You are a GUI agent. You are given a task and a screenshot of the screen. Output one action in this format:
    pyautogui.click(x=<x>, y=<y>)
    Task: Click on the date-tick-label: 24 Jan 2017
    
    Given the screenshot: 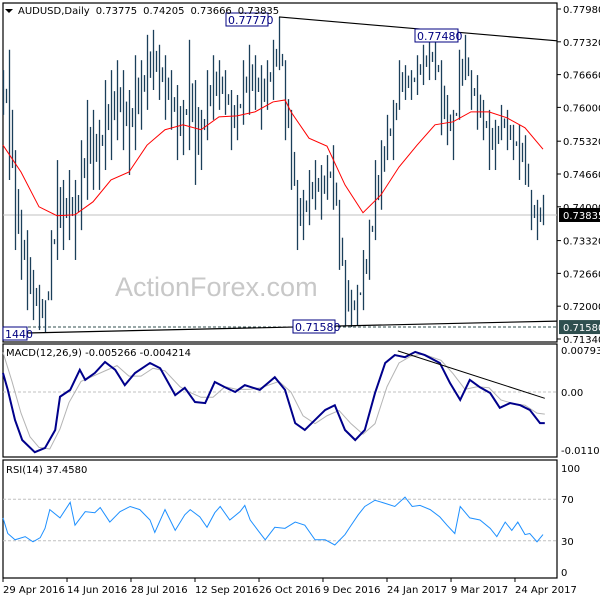 What is the action you would take?
    pyautogui.click(x=417, y=590)
    